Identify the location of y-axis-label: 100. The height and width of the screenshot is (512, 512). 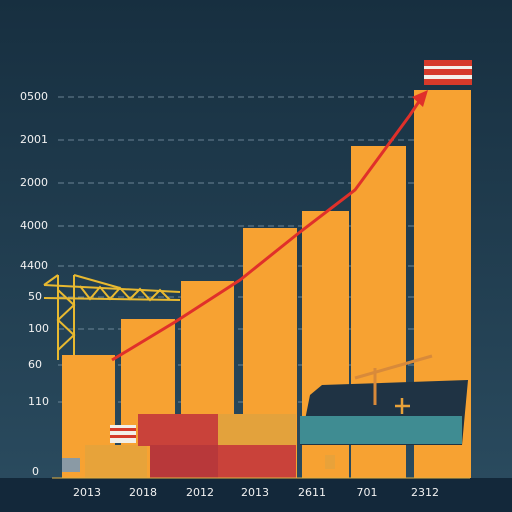
(38, 328).